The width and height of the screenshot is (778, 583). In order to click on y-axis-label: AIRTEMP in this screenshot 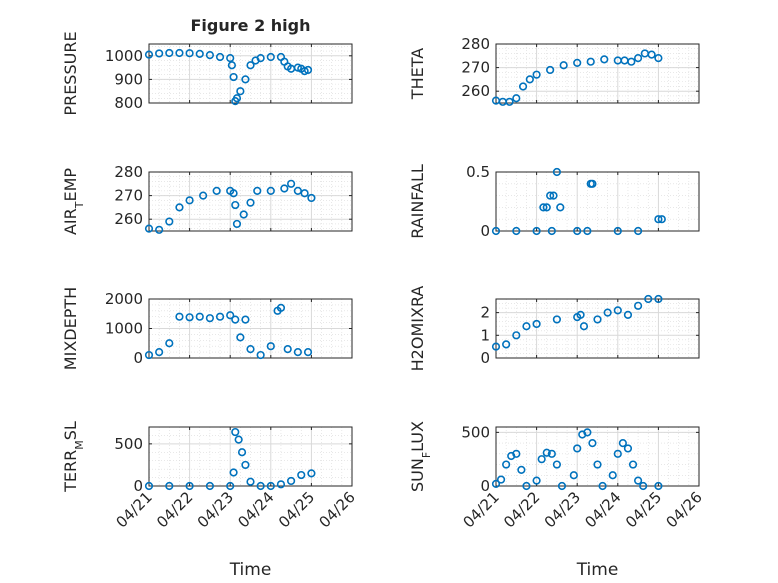, I will do `click(73, 201)`.